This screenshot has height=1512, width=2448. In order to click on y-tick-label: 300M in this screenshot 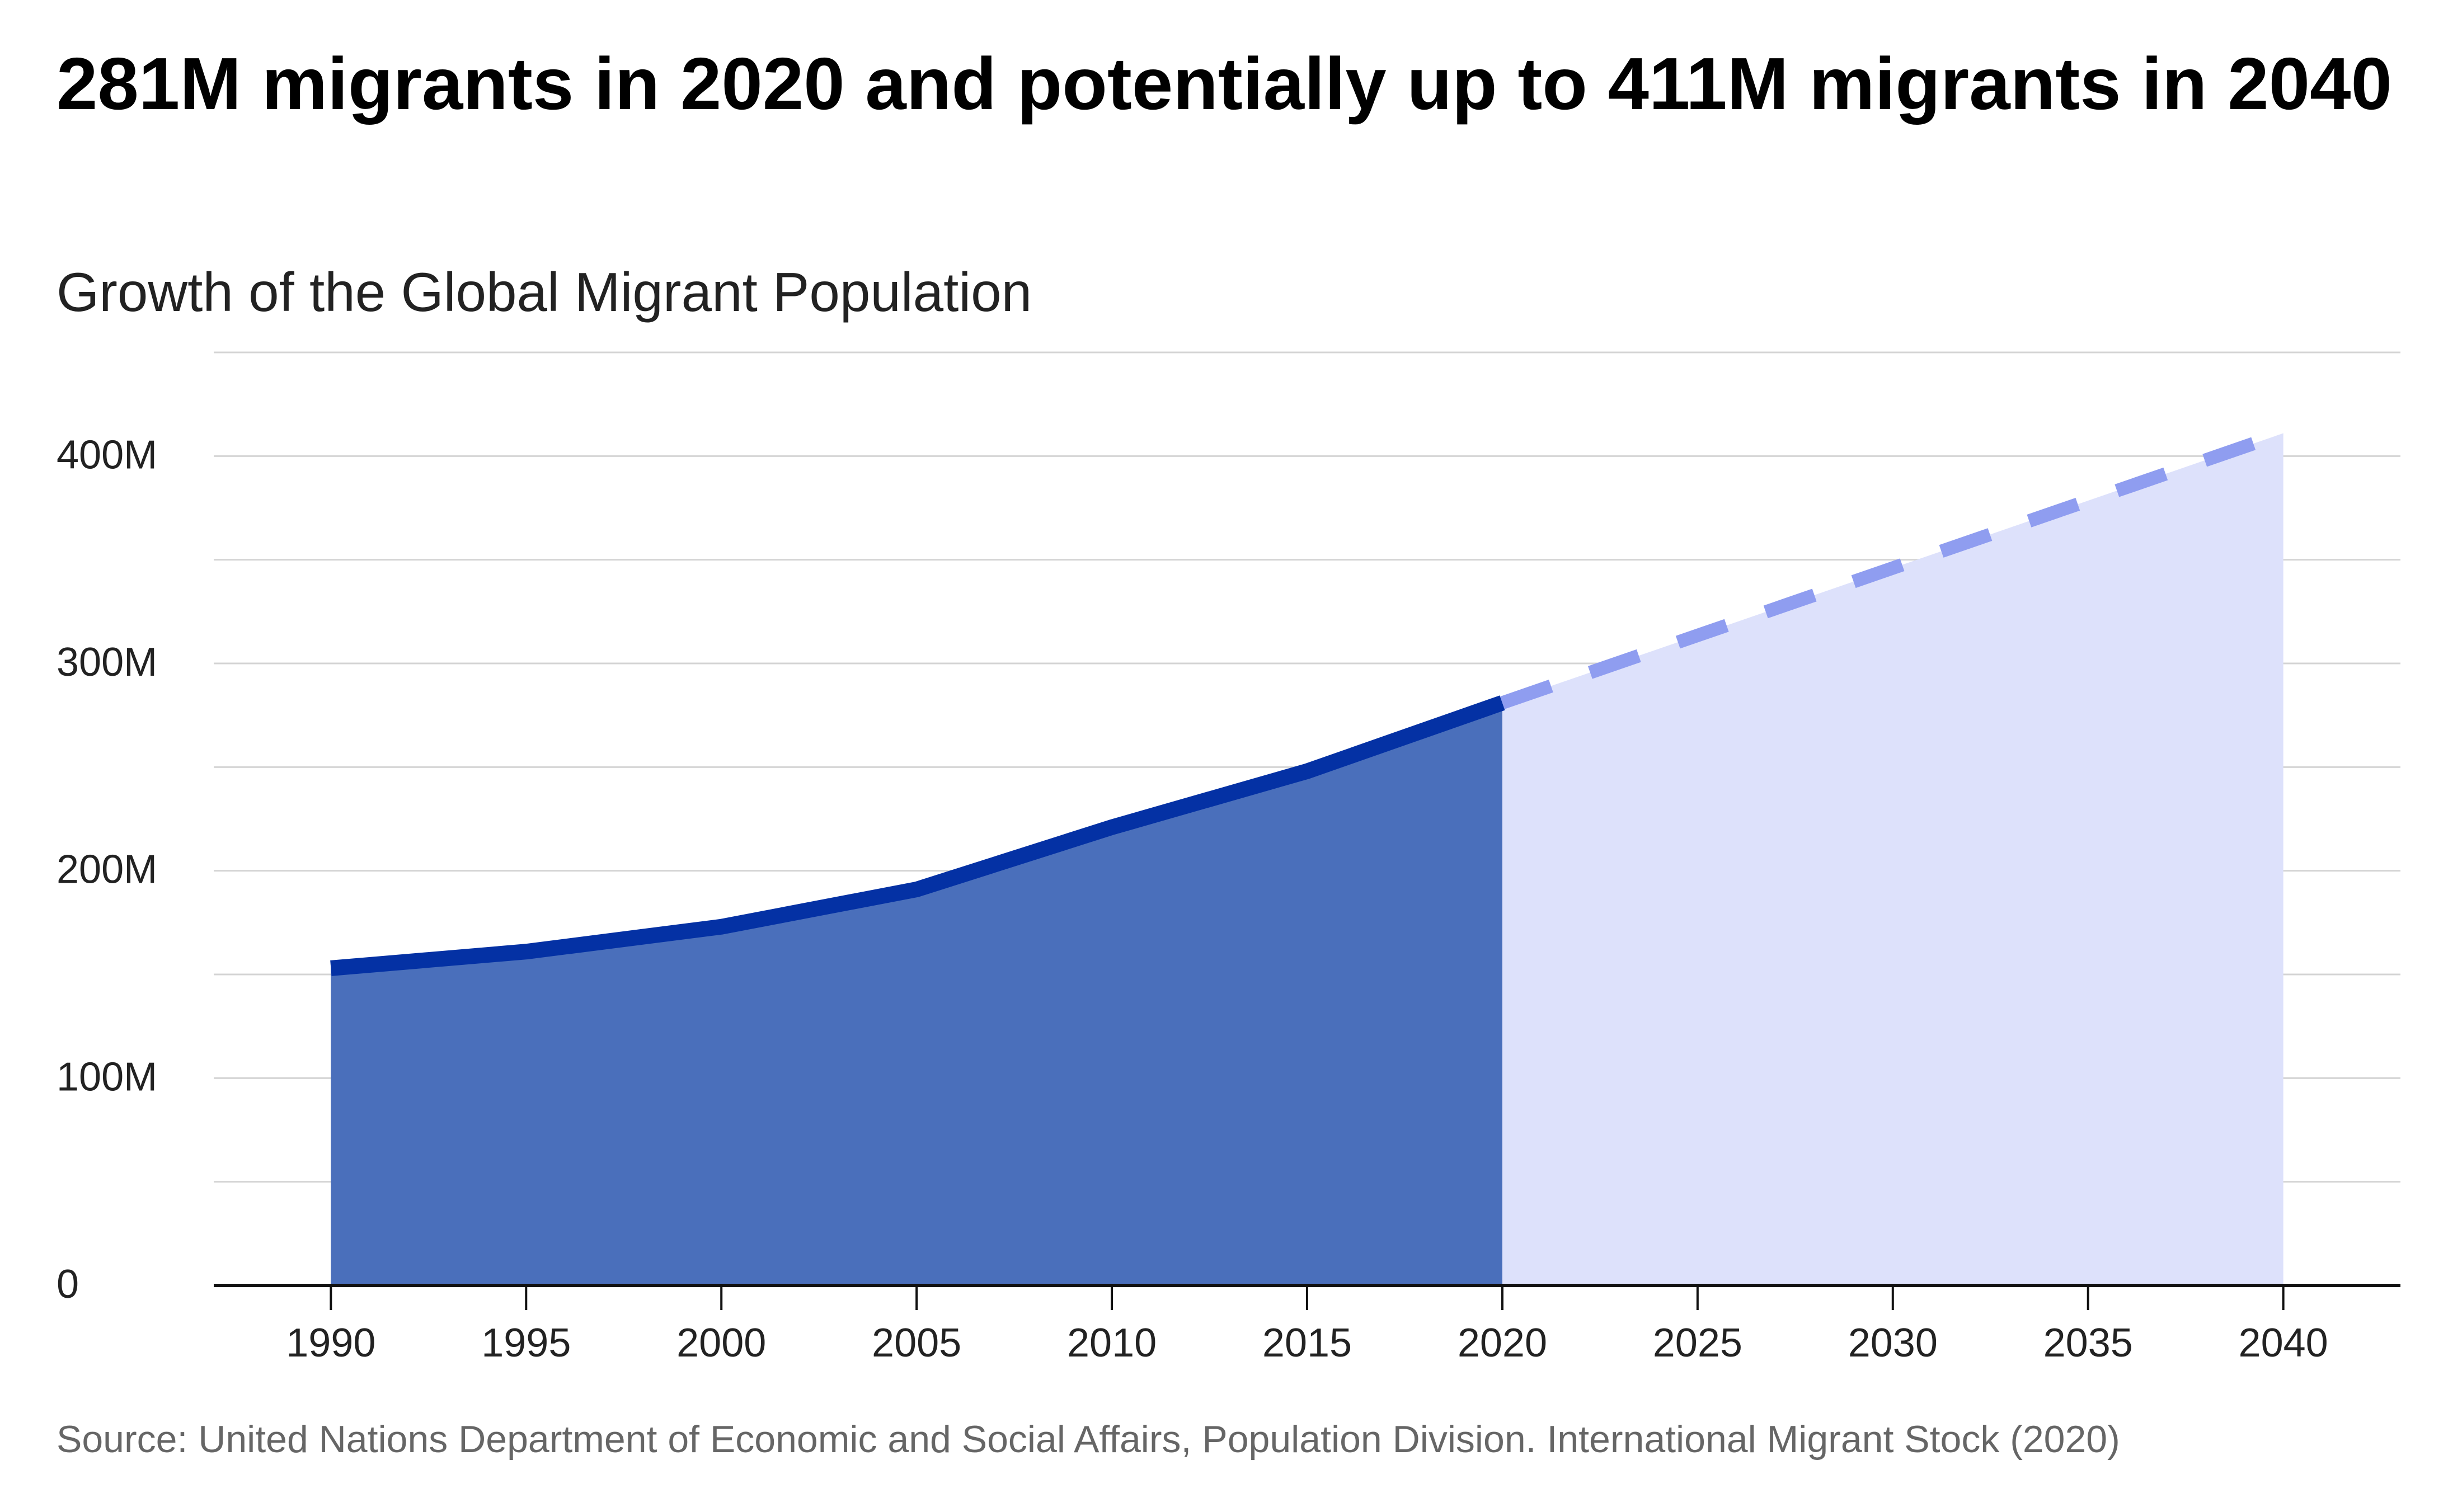, I will do `click(107, 663)`.